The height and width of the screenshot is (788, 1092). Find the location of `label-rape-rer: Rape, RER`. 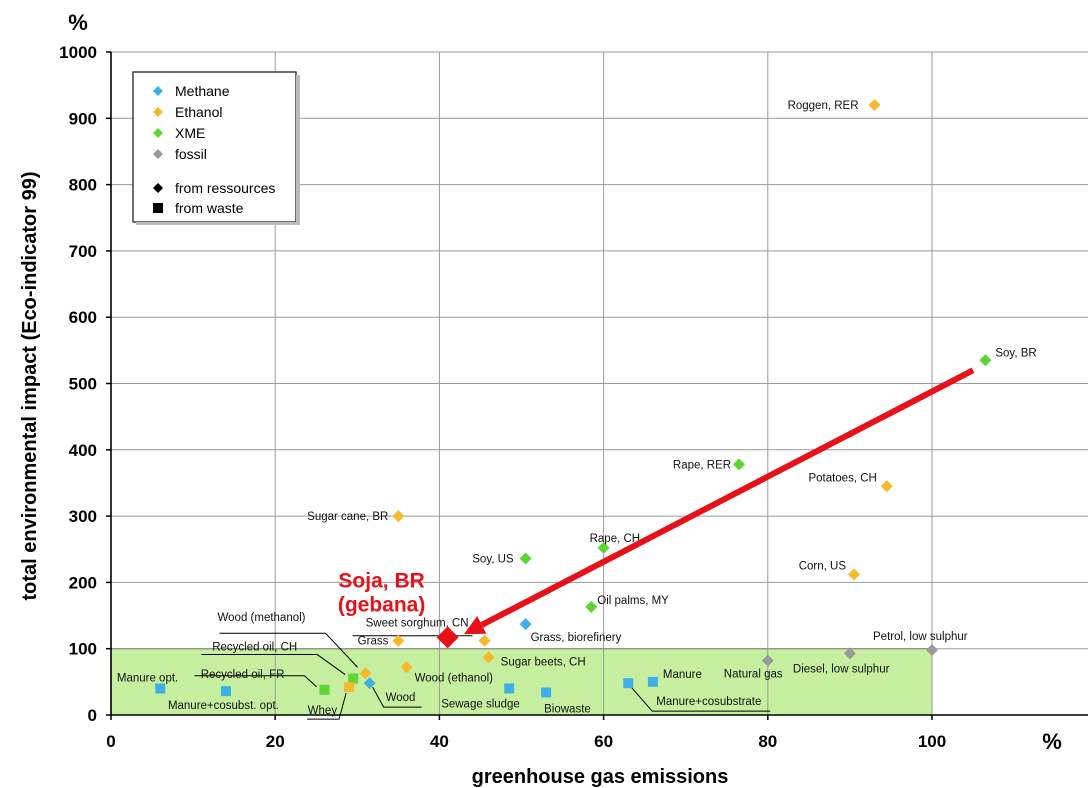

label-rape-rer: Rape, RER is located at coordinates (702, 465).